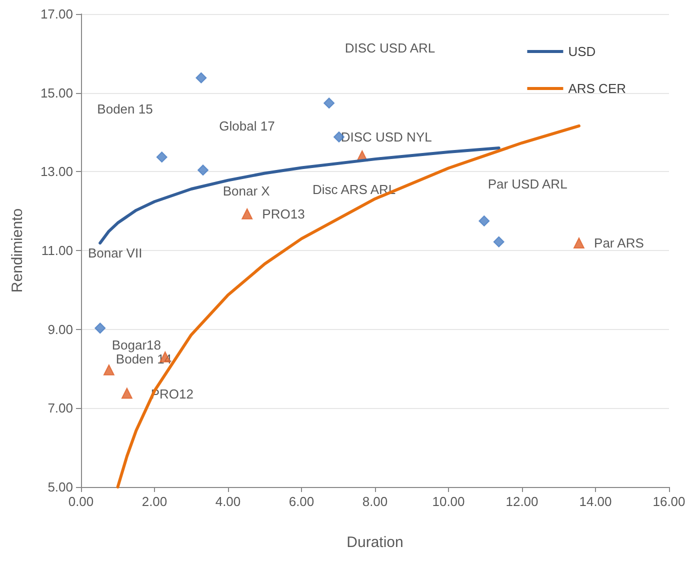  What do you see at coordinates (528, 184) in the screenshot?
I see `annotation: Par USD ARL` at bounding box center [528, 184].